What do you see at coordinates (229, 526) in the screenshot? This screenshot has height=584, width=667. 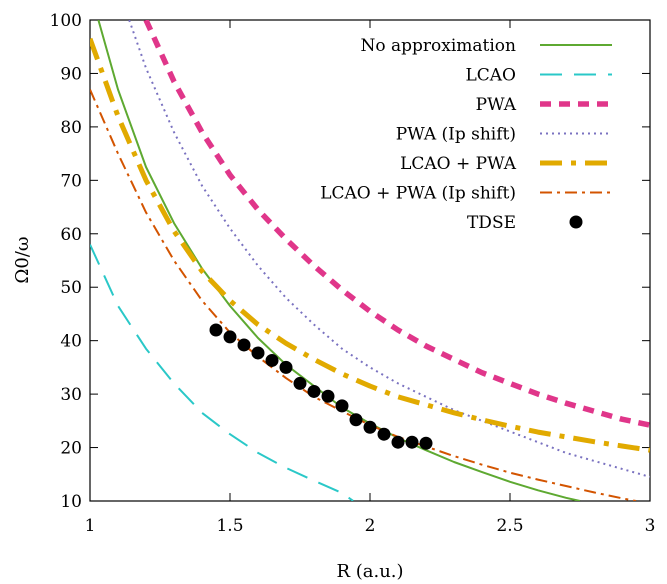 I see `x-tick-label: 1.5` at bounding box center [229, 526].